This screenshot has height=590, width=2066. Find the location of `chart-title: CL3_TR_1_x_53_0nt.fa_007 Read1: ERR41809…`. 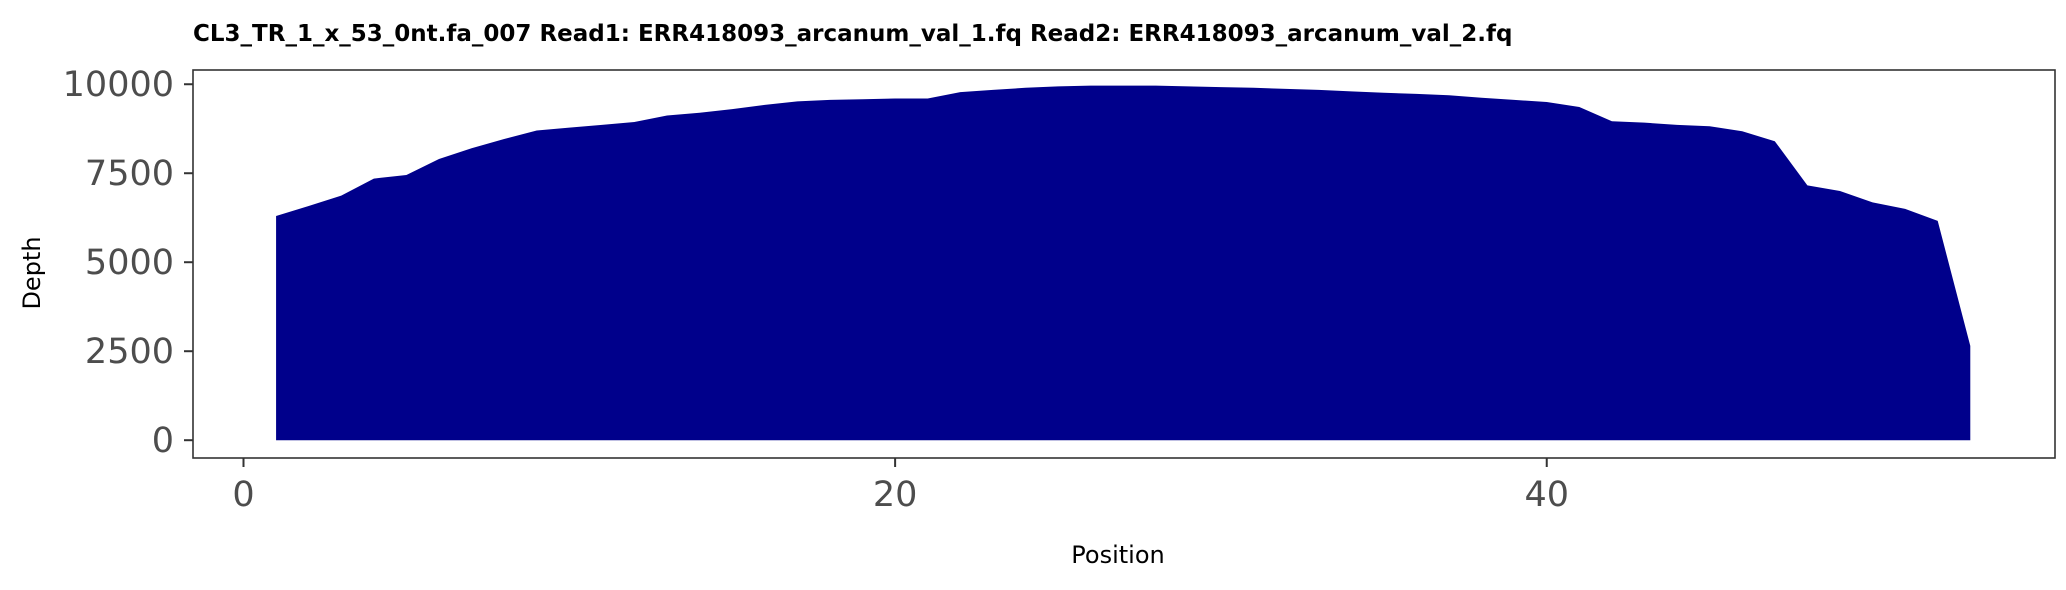

chart-title: CL3_TR_1_x_53_0nt.fa_007 Read1: ERR41809… is located at coordinates (852, 34).